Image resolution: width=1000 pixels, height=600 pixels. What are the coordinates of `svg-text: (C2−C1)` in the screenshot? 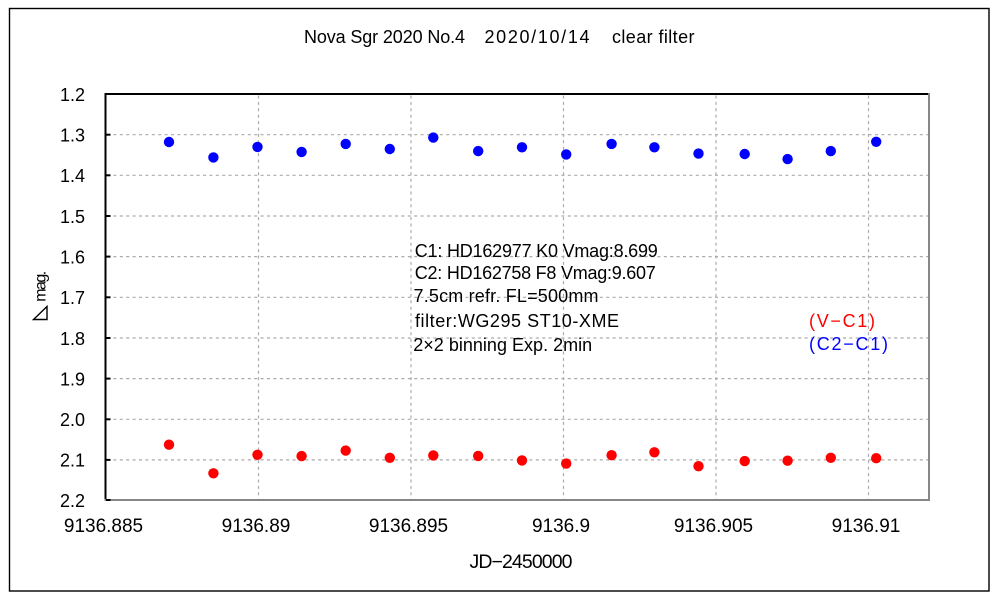 It's located at (848, 344).